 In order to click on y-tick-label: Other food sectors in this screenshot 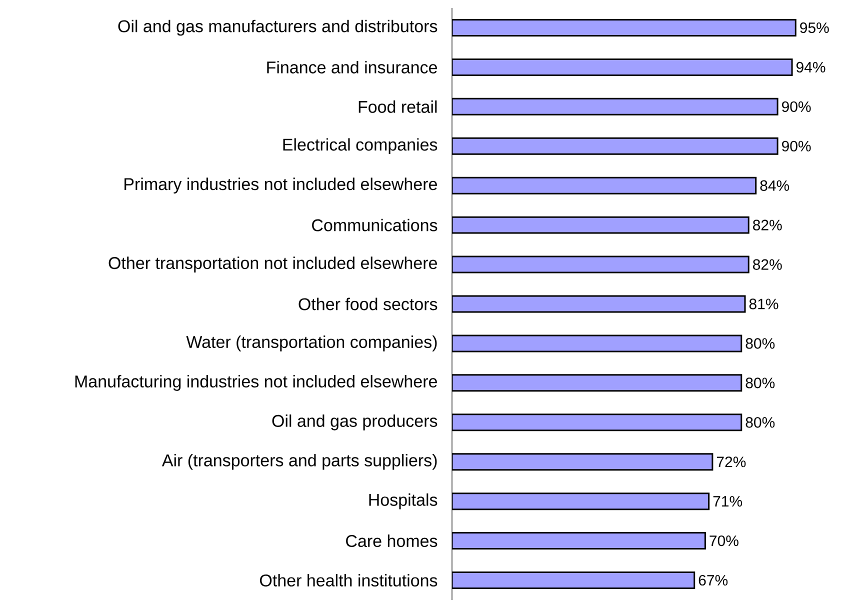, I will do `click(368, 304)`.